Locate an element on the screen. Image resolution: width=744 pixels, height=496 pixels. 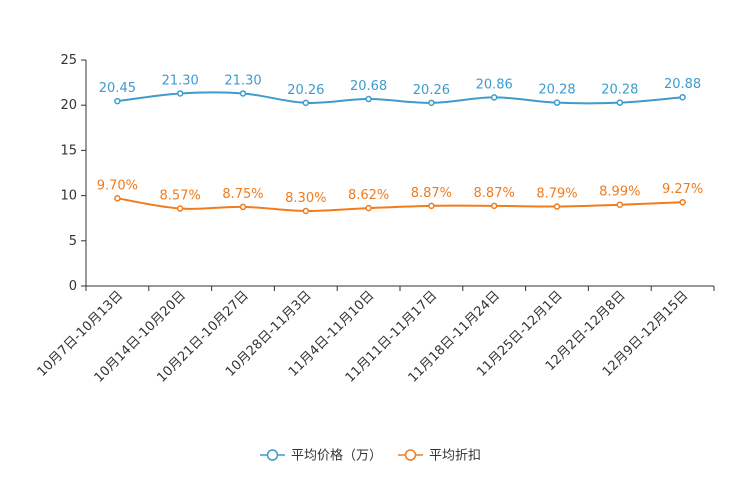
y-tick-label: 25 is located at coordinates (68, 60).